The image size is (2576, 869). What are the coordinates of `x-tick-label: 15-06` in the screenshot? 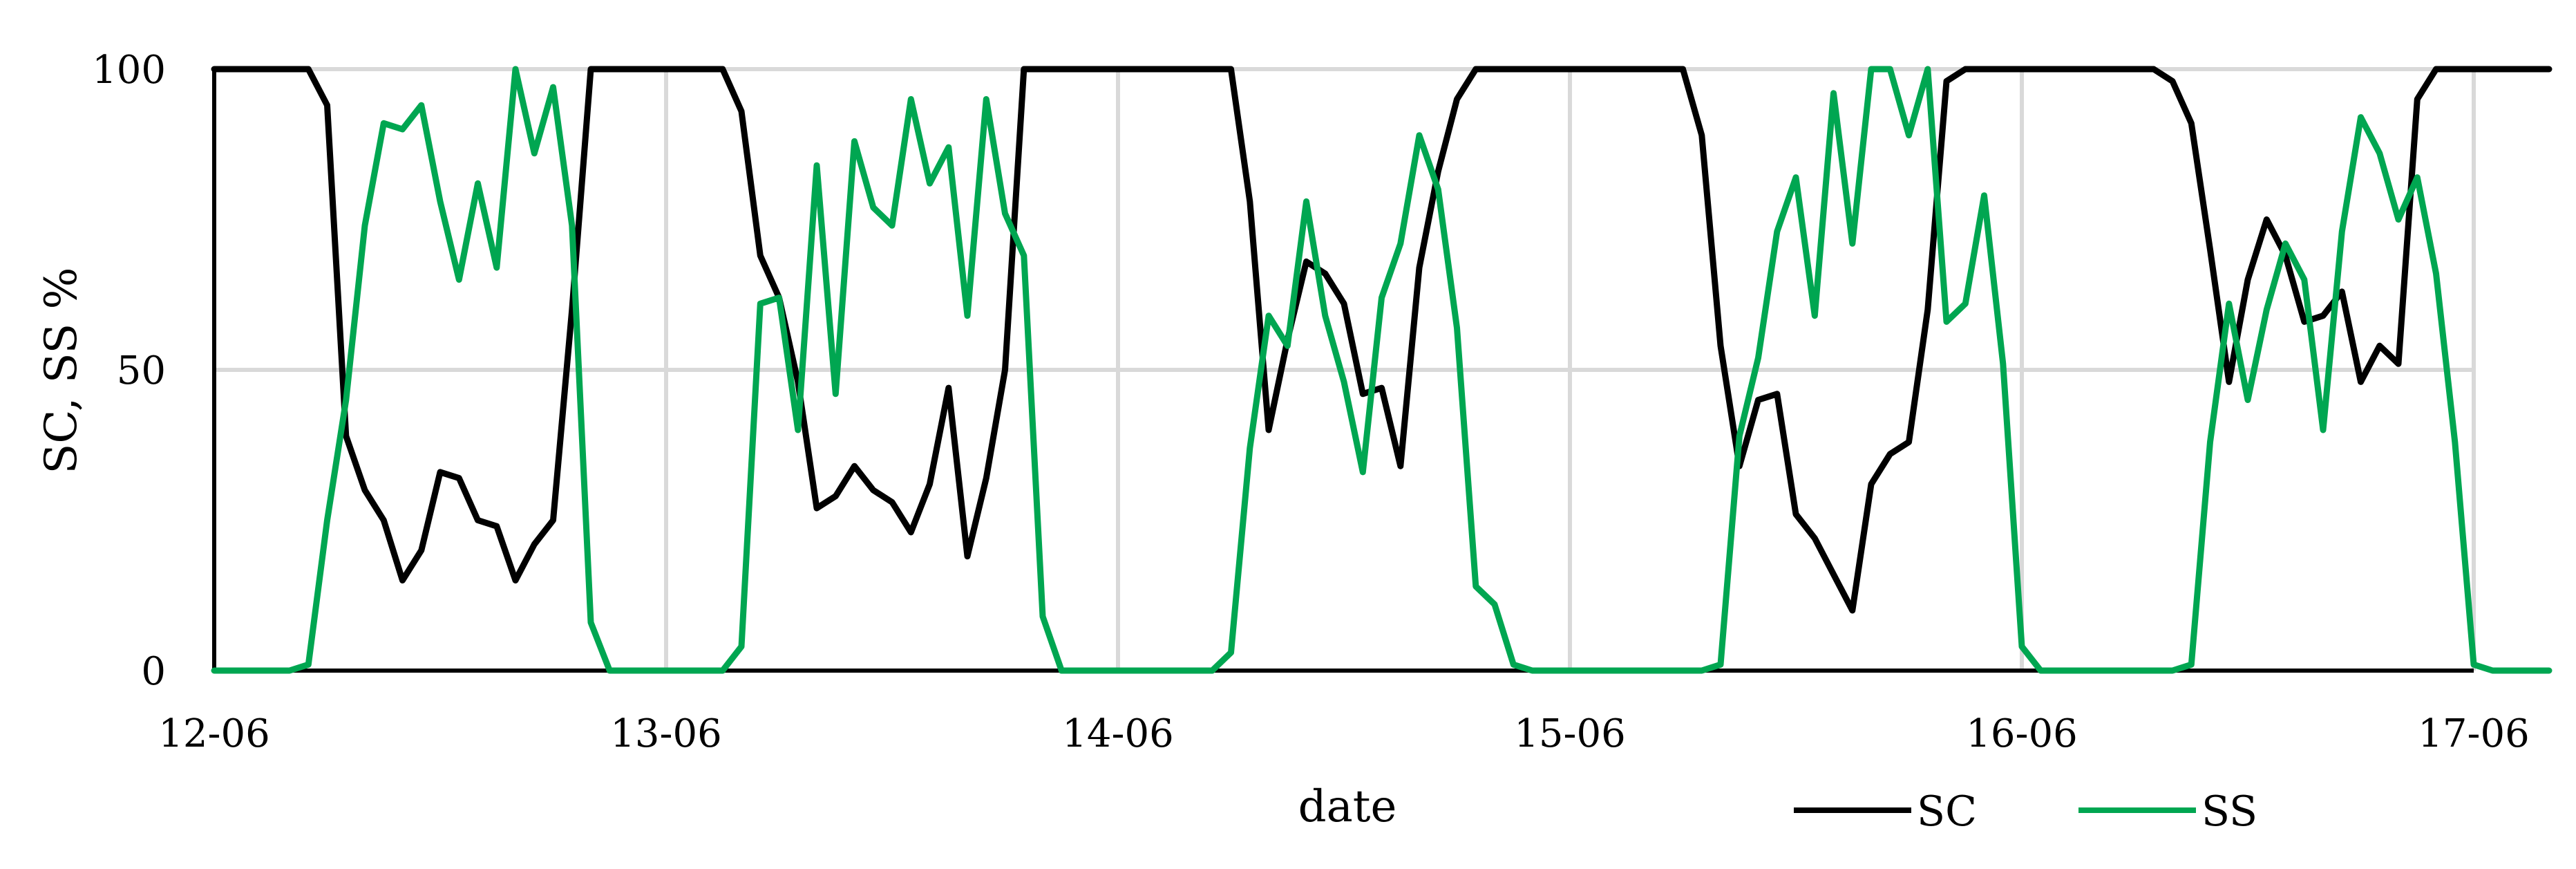 It's located at (1569, 733).